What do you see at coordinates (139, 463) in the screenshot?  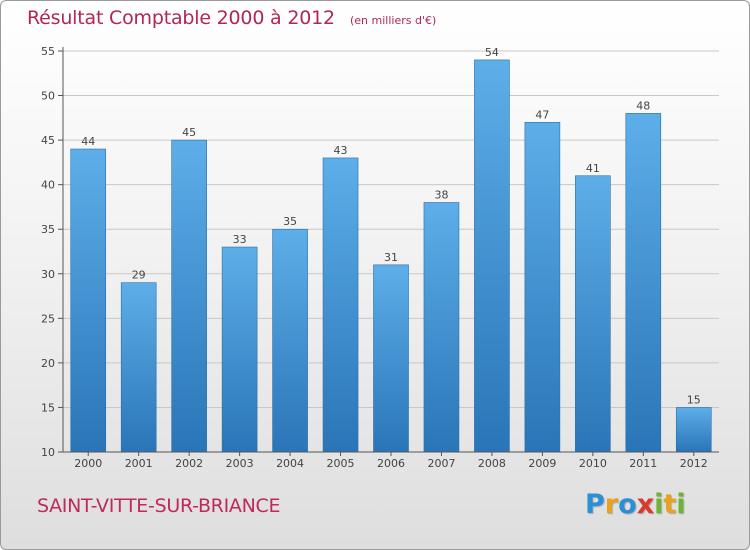 I see `x-tick-label: 2001` at bounding box center [139, 463].